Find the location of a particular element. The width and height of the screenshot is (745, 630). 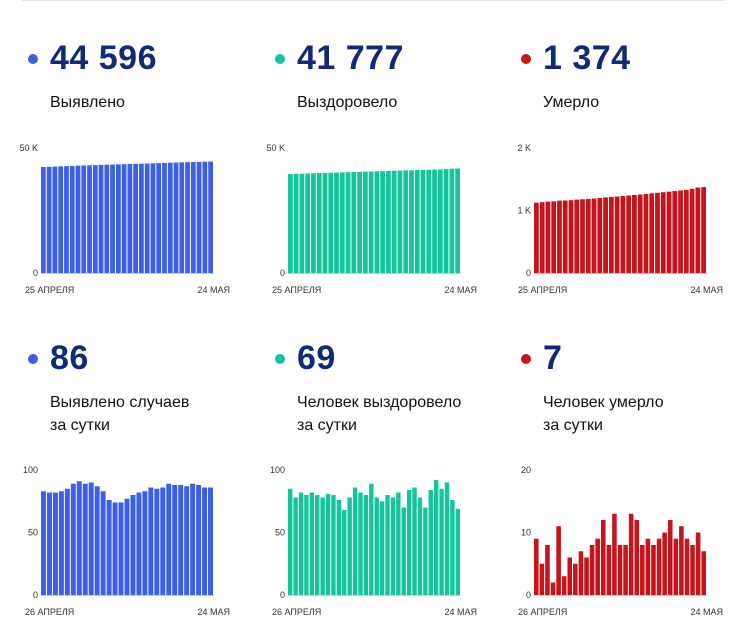

panel-header: 44 596 Выявлено is located at coordinates (137, 78).